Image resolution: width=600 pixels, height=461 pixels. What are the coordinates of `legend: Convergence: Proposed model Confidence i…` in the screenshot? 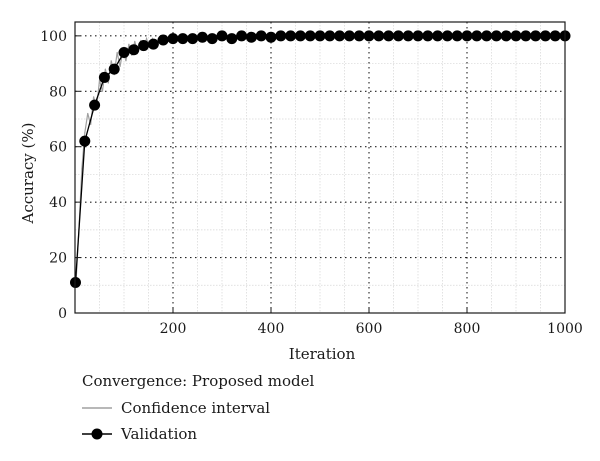 It's located at (198, 407).